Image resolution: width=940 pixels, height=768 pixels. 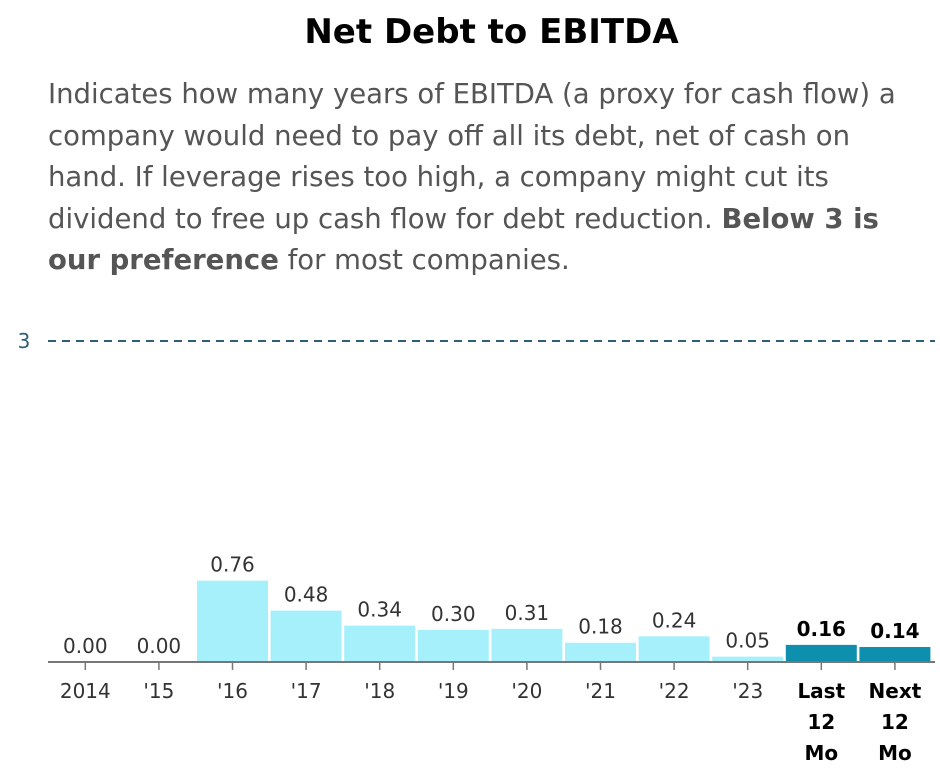 What do you see at coordinates (747, 691) in the screenshot?
I see `x-tick-label: '23` at bounding box center [747, 691].